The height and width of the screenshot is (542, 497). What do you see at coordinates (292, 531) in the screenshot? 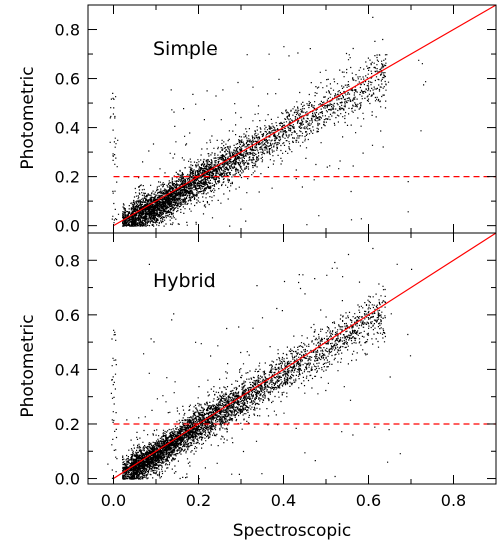
I see `x-axis-title: Spectroscopic` at bounding box center [292, 531].